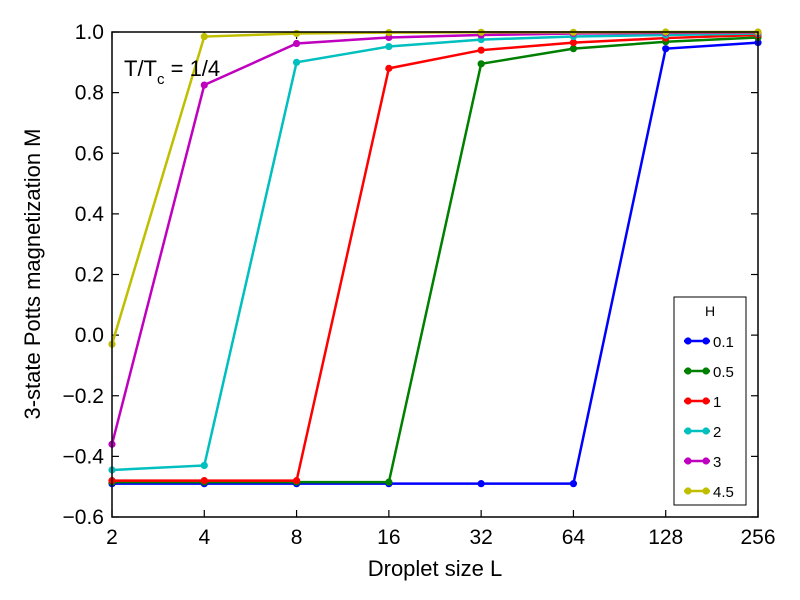 Image resolution: width=800 pixels, height=600 pixels. Describe the element at coordinates (161, 79) in the screenshot. I see `annotation-subscript: c` at that location.